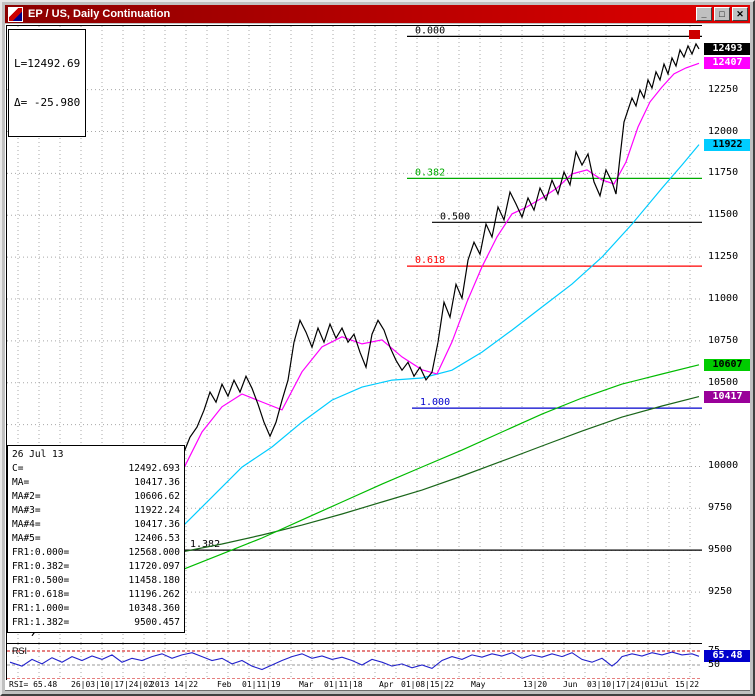 The image size is (755, 696). What do you see at coordinates (694, 34) in the screenshot?
I see `red-marker-icon` at bounding box center [694, 34].